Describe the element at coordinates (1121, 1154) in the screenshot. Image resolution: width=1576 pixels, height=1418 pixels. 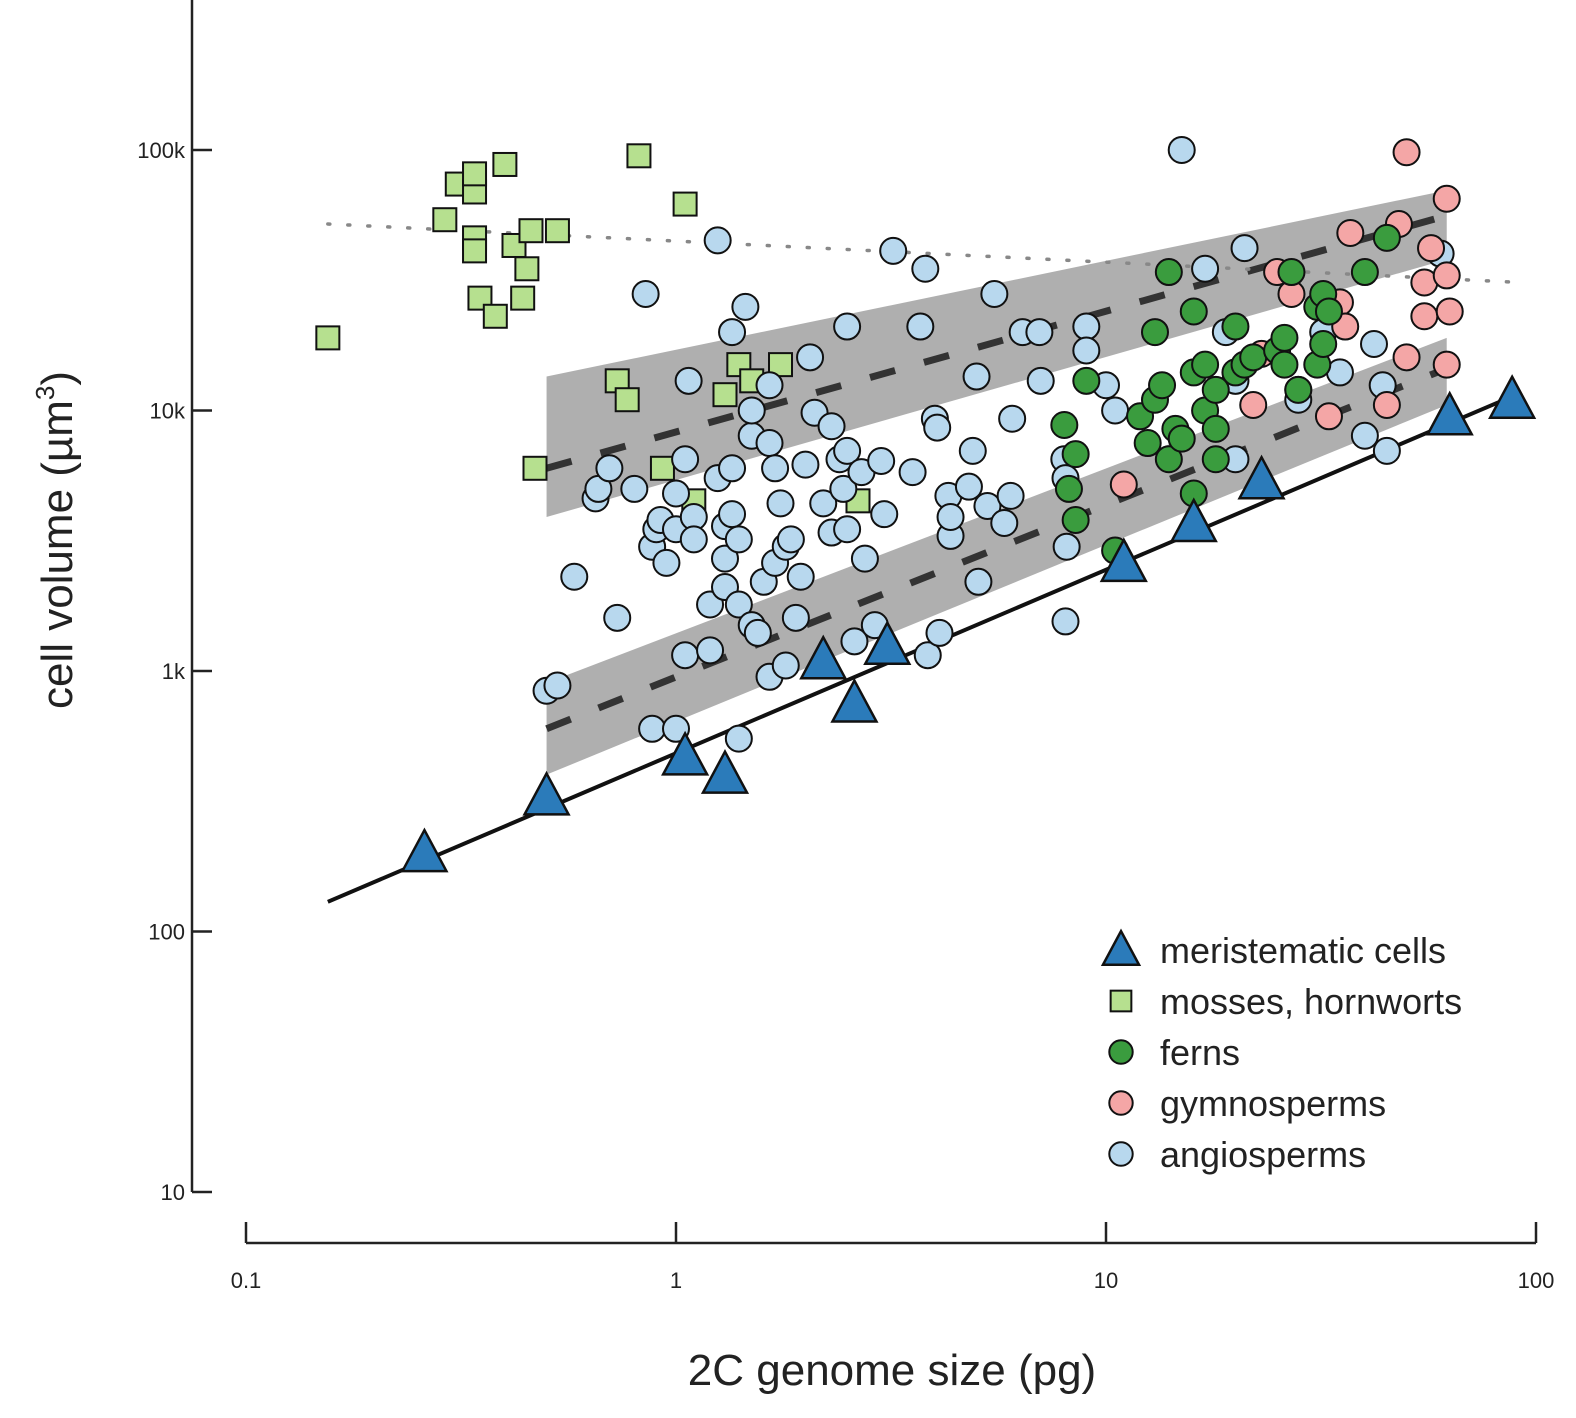
I see `legend-marker-angiosperms` at that location.